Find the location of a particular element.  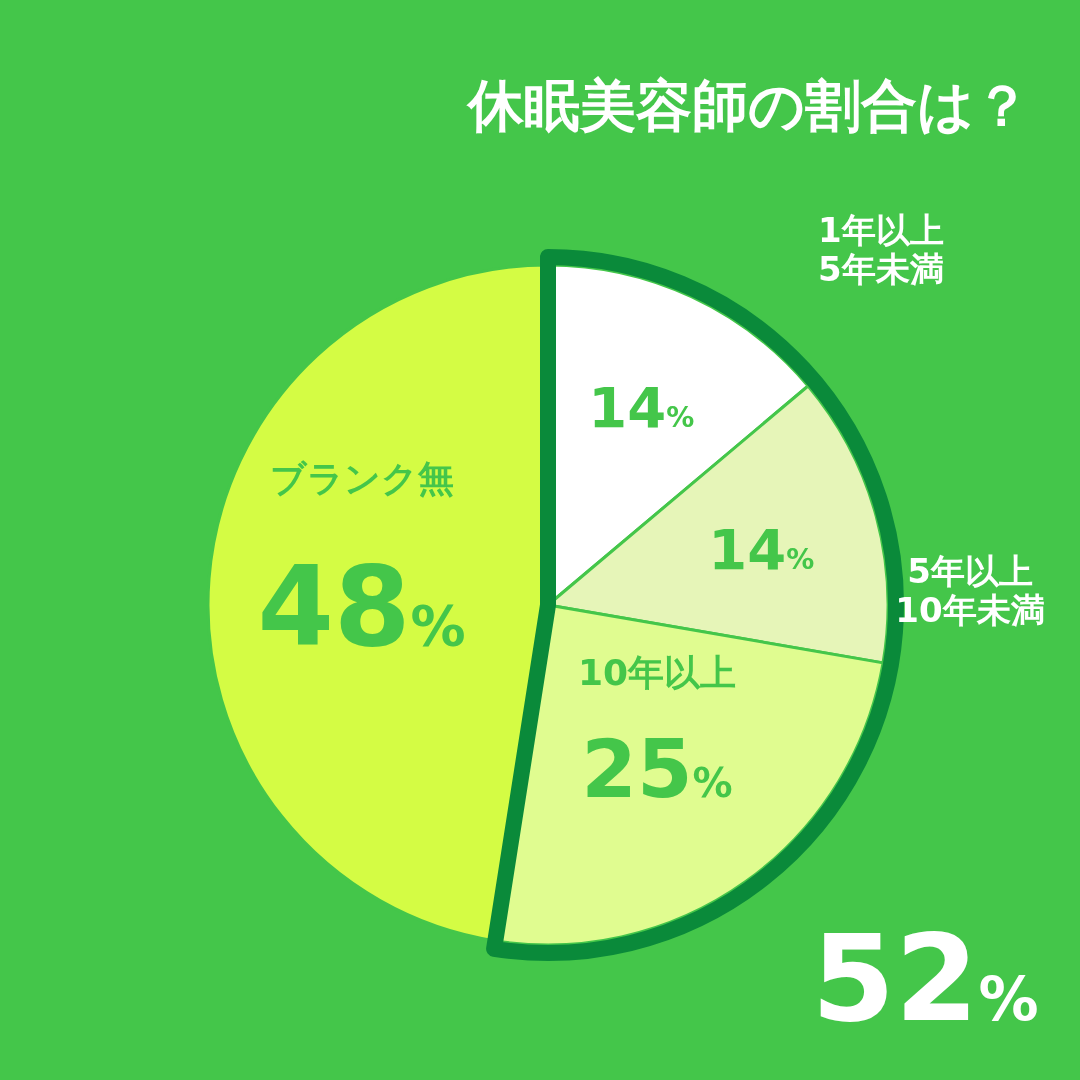

chart-title: 休眠美容師の割合は？ is located at coordinates (748, 105).